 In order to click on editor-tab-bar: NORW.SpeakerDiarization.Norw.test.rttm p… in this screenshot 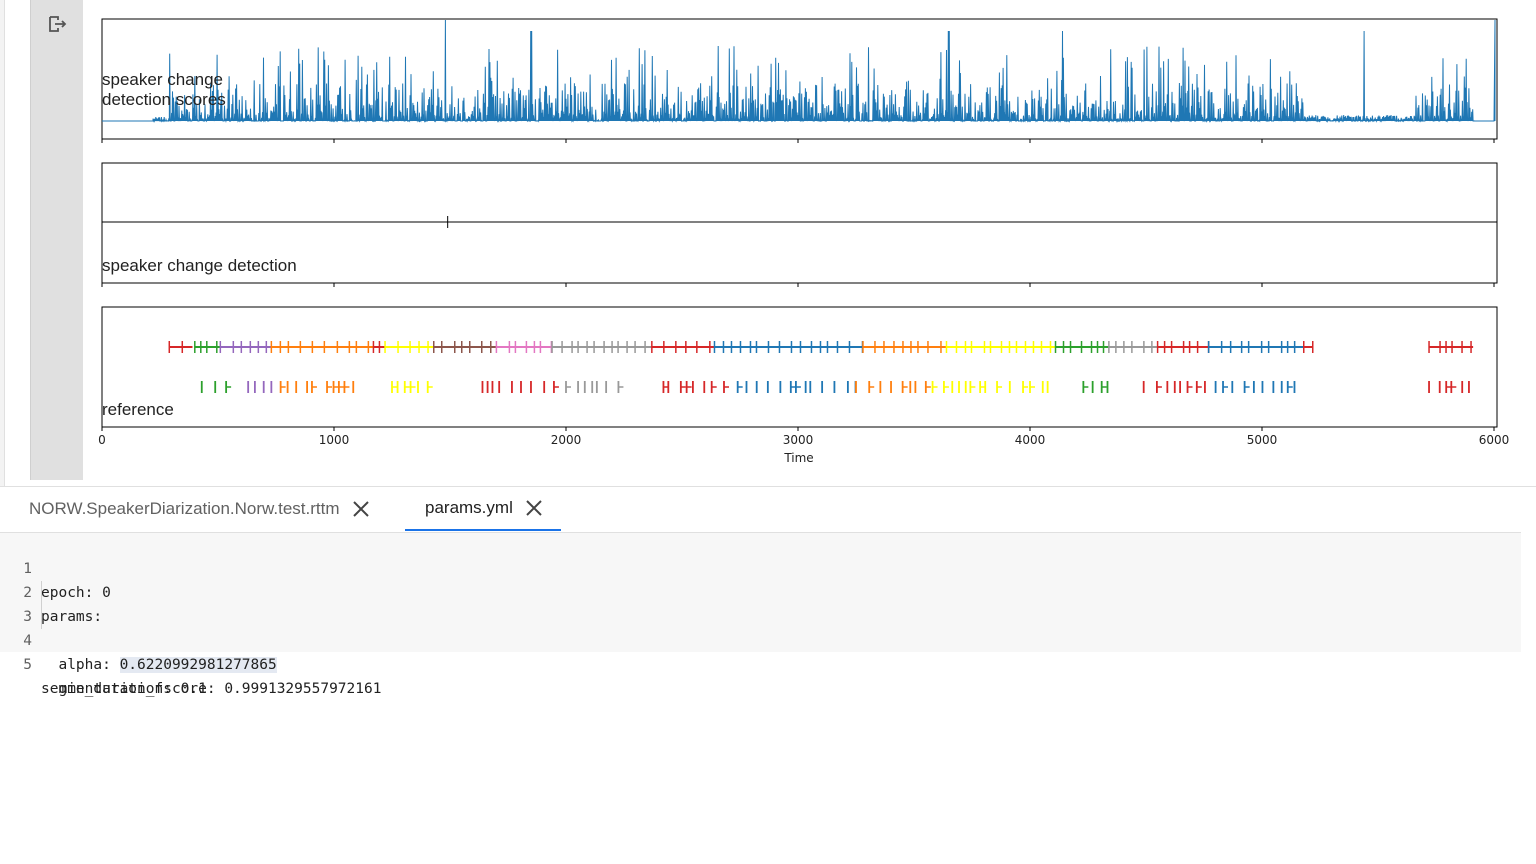, I will do `click(760, 510)`.